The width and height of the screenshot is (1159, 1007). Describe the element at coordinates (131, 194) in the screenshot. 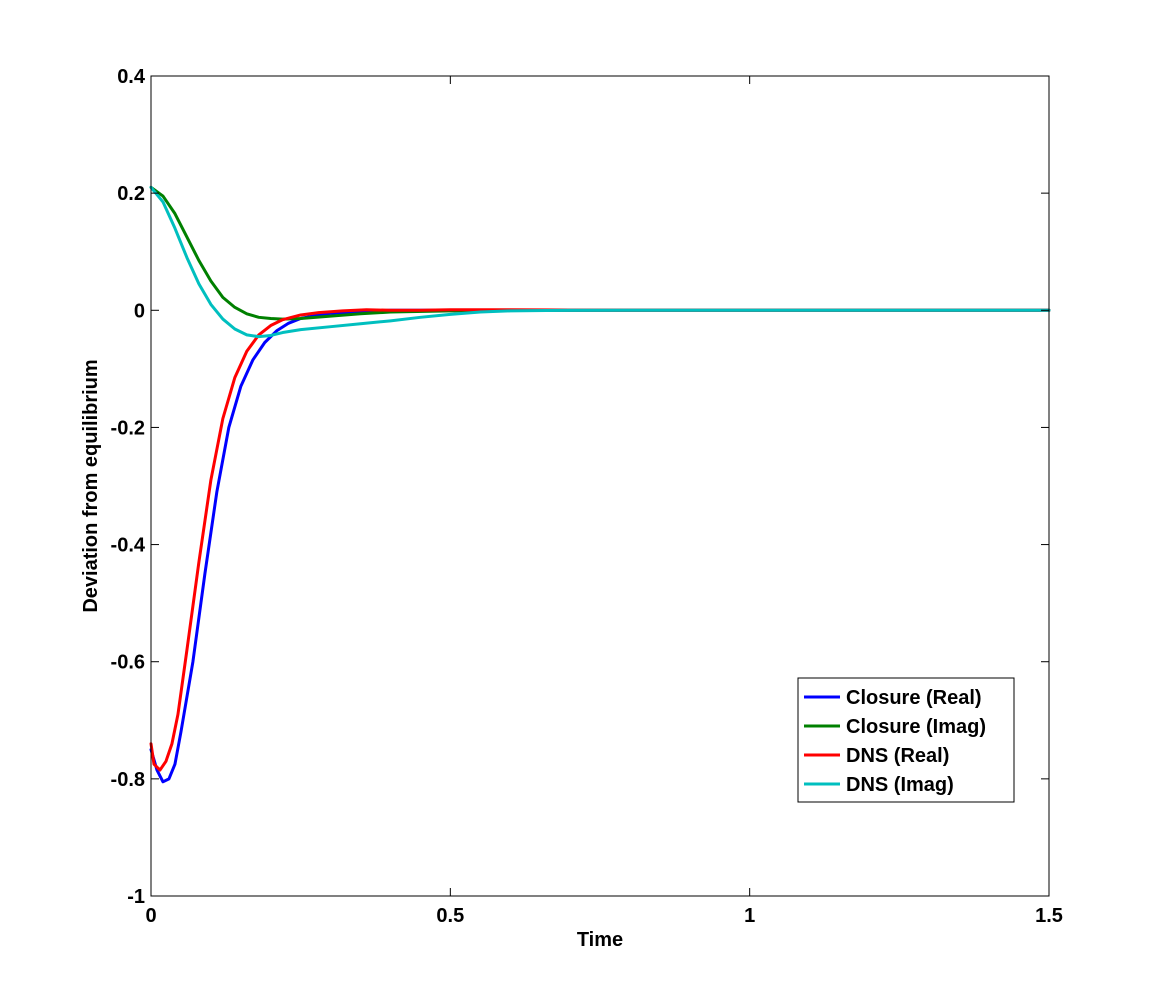

I see `y-tick-label: 0.2` at that location.